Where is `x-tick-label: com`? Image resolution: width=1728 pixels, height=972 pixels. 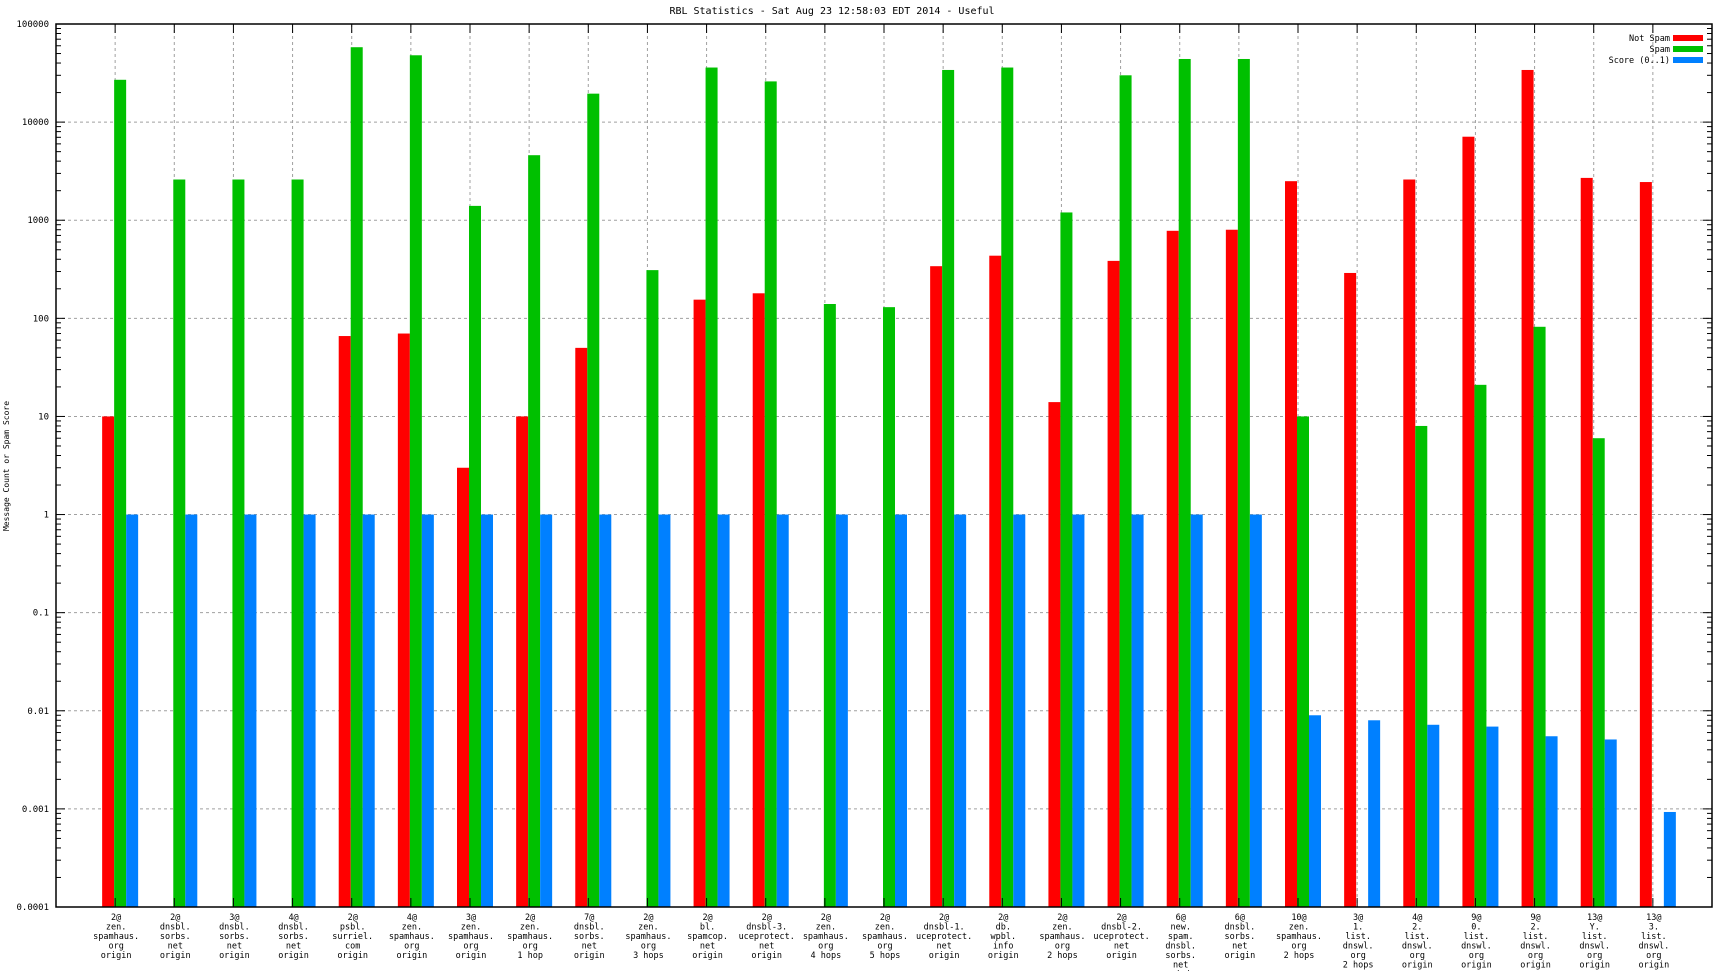 x-tick-label: com is located at coordinates (352, 947).